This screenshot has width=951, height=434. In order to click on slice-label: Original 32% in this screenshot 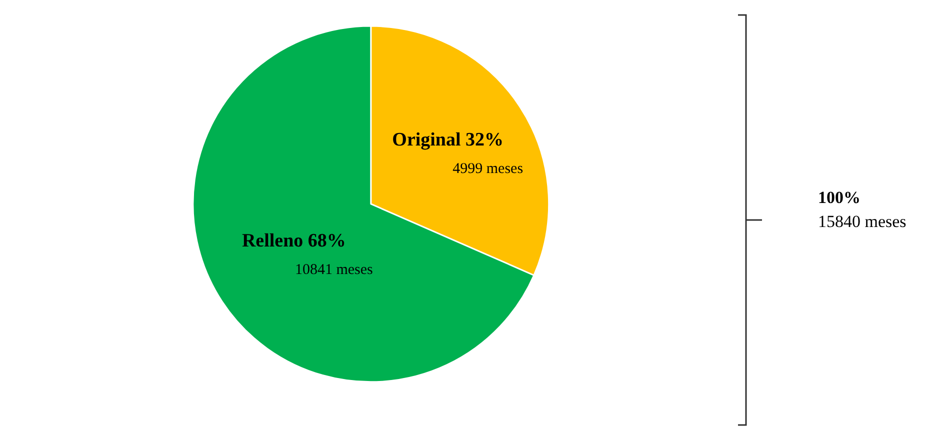, I will do `click(448, 140)`.